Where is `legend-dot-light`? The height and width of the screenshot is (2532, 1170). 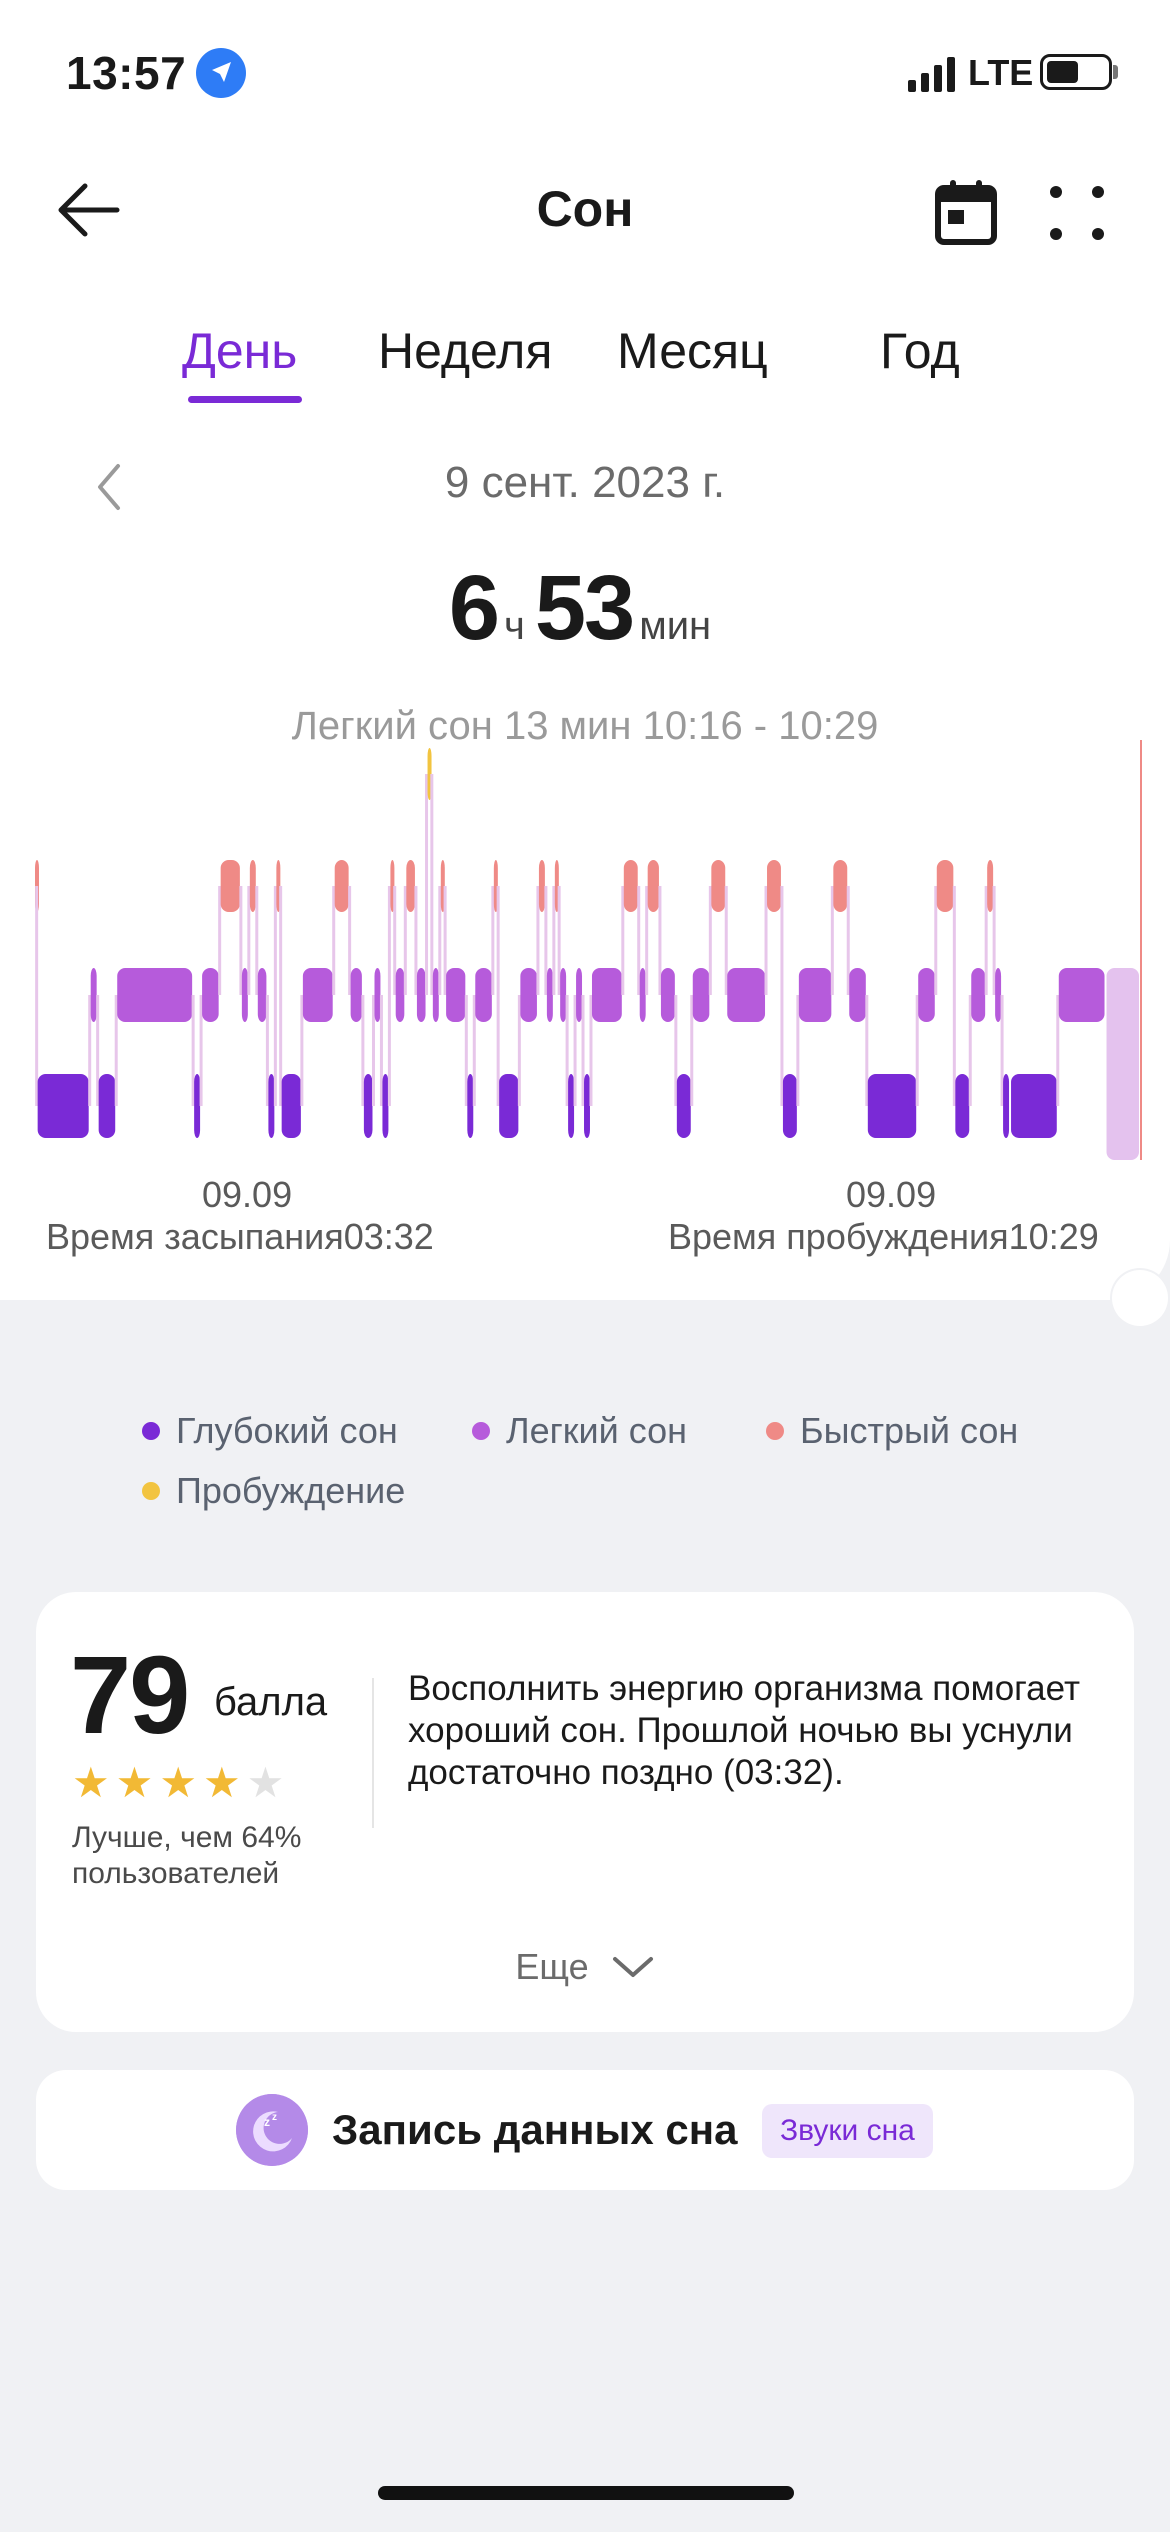 legend-dot-light is located at coordinates (481, 1431).